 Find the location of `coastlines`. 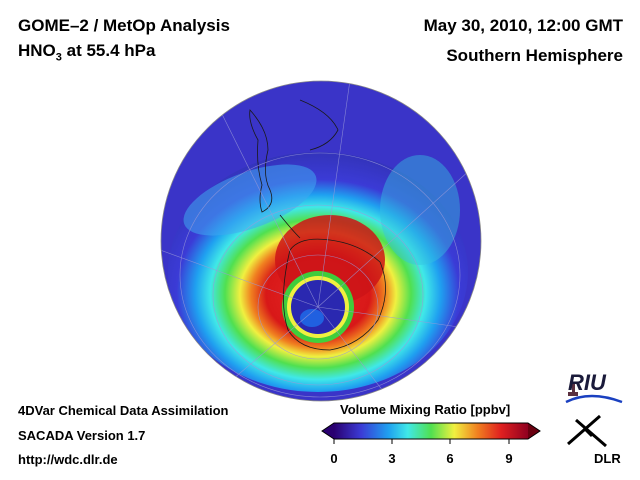

coastlines is located at coordinates (317, 225).